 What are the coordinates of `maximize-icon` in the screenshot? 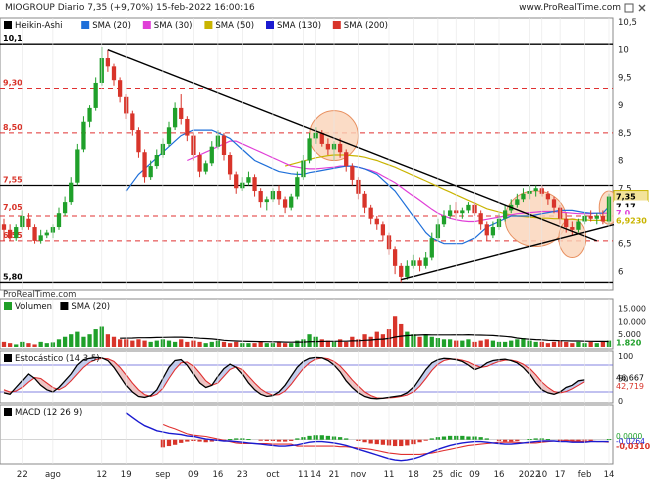 It's located at (629, 8).